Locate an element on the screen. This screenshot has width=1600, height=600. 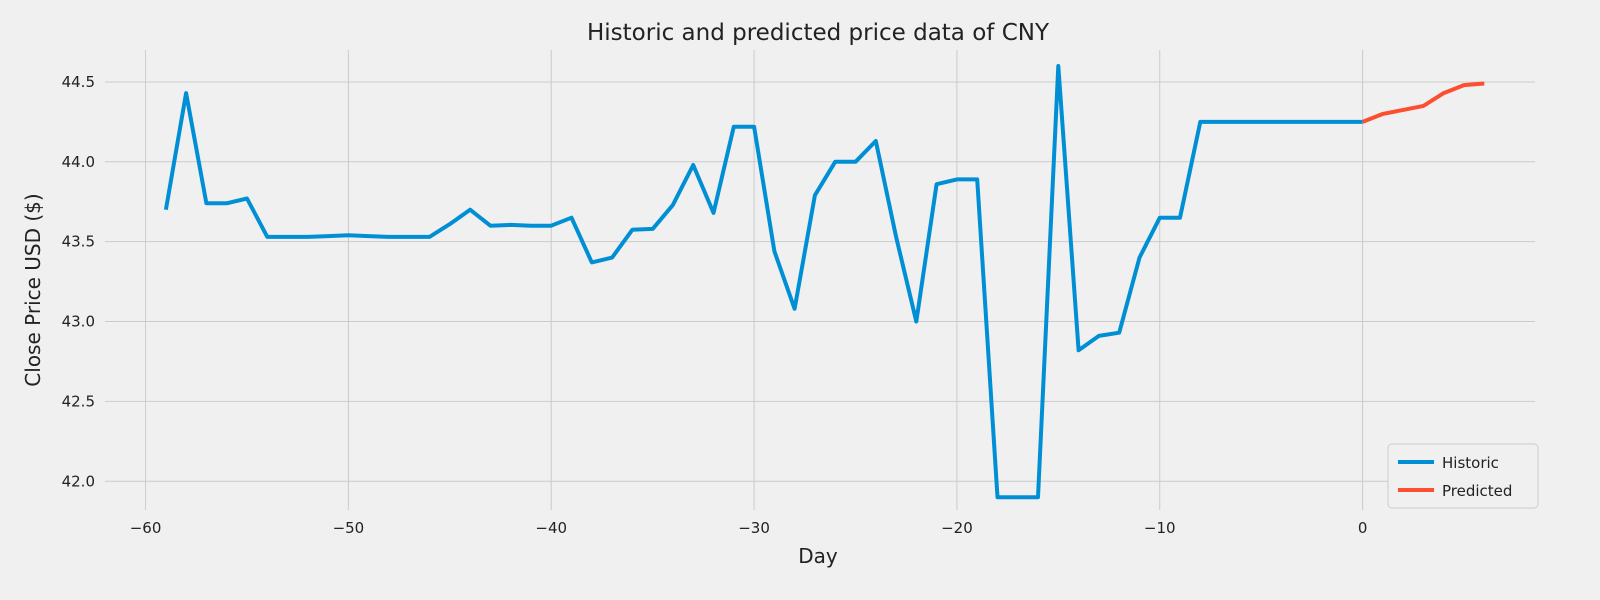
x-tick-label: 0 is located at coordinates (1363, 528).